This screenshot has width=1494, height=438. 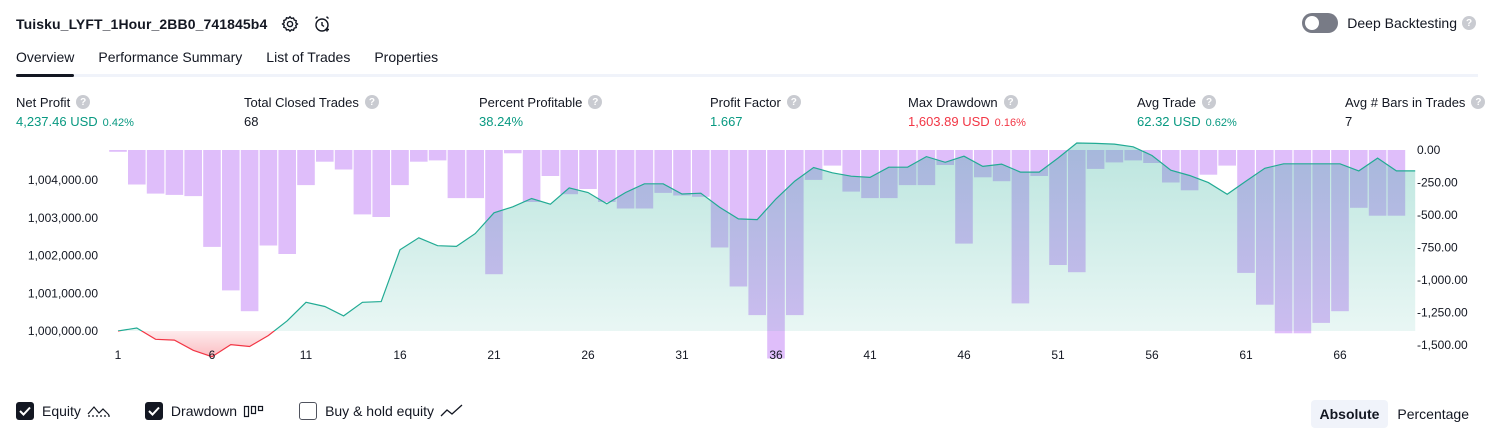 What do you see at coordinates (1437, 248) in the screenshot?
I see `right-tick-label: -750.00` at bounding box center [1437, 248].